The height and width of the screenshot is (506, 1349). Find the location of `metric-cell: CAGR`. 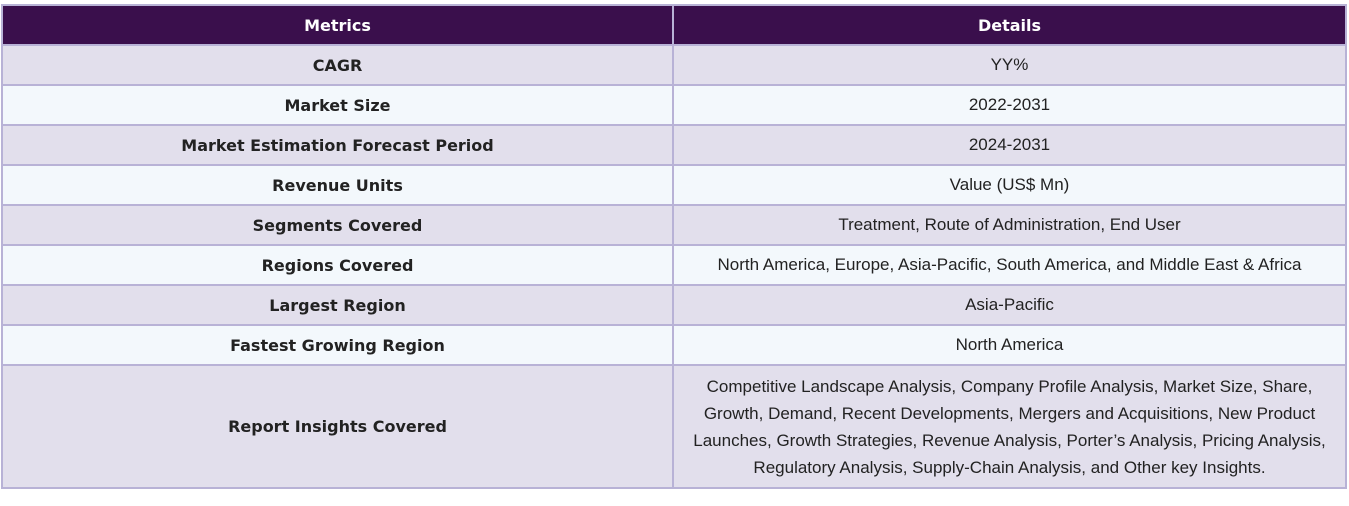

metric-cell: CAGR is located at coordinates (337, 65).